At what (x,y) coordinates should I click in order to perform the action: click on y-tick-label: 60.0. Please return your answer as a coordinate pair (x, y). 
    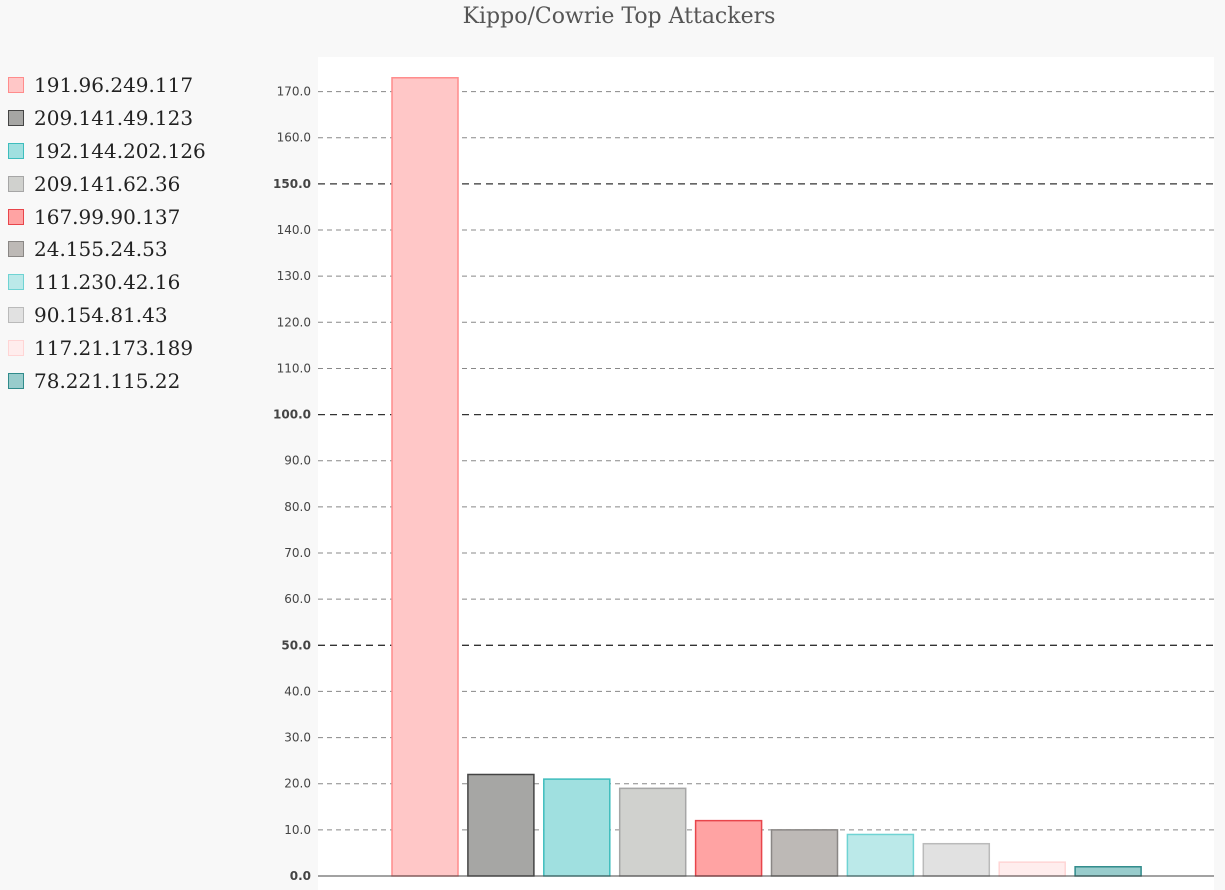
    Looking at the image, I should click on (297, 599).